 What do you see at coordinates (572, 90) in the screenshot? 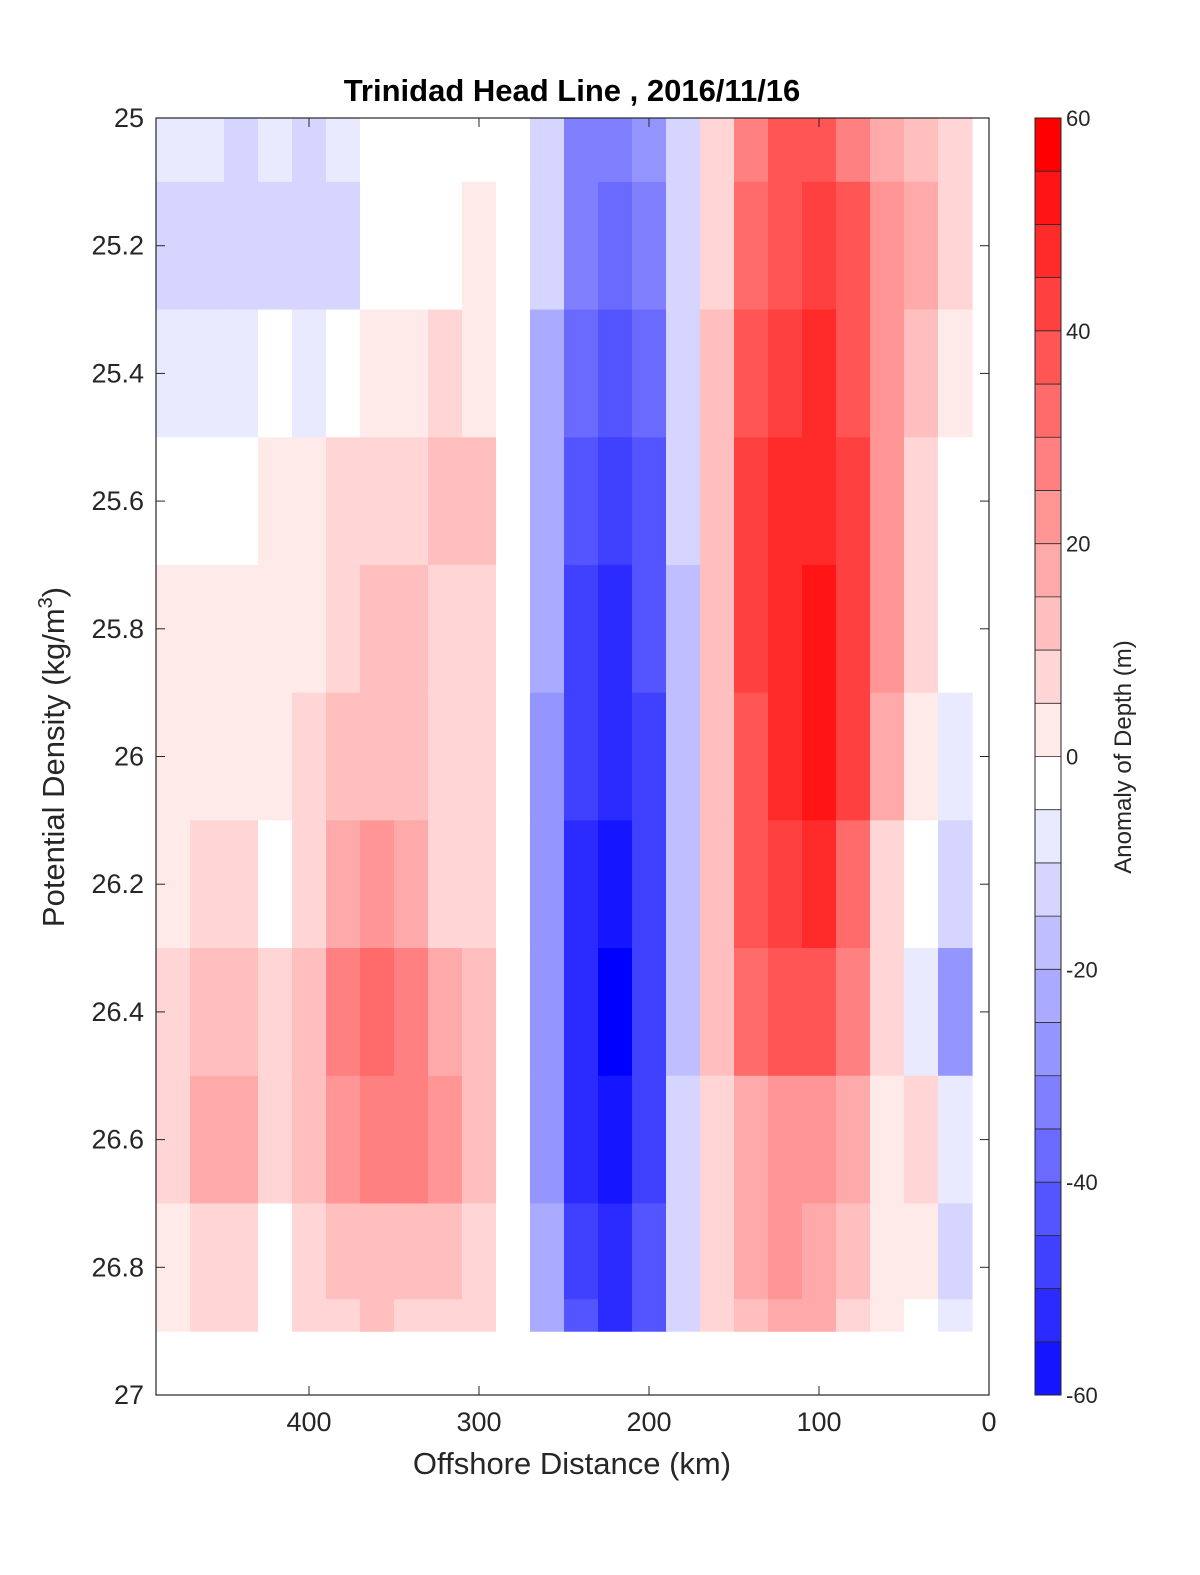
I see `chart-title: Trinidad Head Line , 2016/11/16` at bounding box center [572, 90].